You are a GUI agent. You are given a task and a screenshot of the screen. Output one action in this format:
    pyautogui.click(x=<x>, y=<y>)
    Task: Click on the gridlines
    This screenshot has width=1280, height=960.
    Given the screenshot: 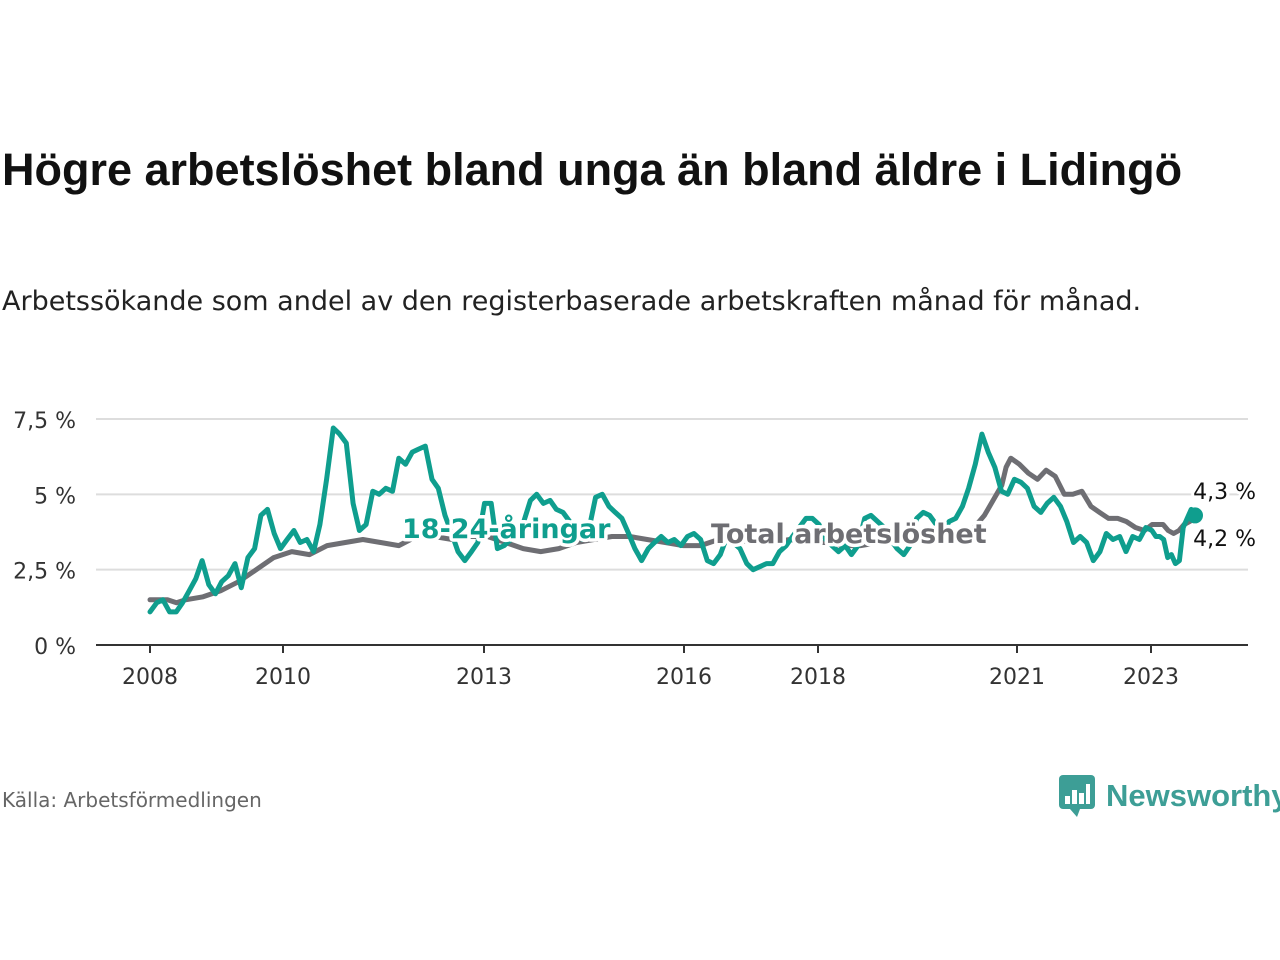 What is the action you would take?
    pyautogui.click(x=672, y=494)
    